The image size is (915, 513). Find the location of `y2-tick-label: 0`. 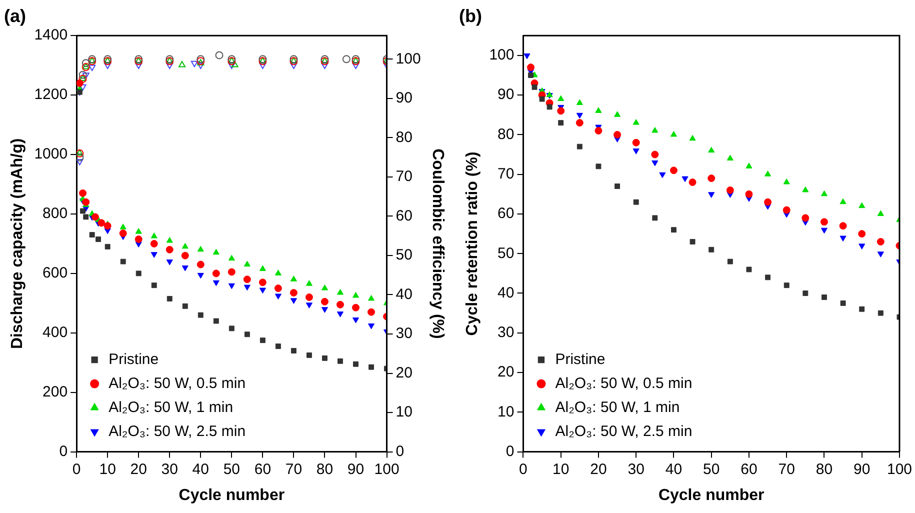

y2-tick-label: 0 is located at coordinates (400, 451).